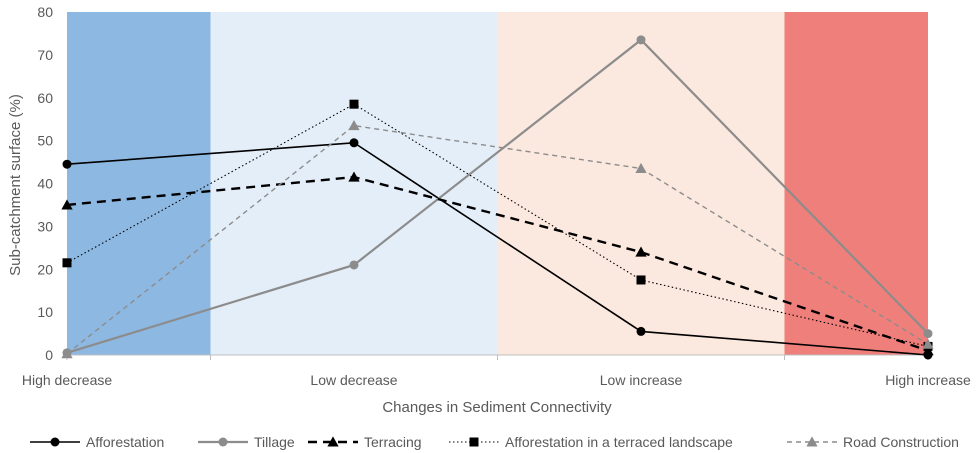 The height and width of the screenshot is (453, 977). I want to click on x-axis-title: Changes in Sediment Connectivity, so click(497, 407).